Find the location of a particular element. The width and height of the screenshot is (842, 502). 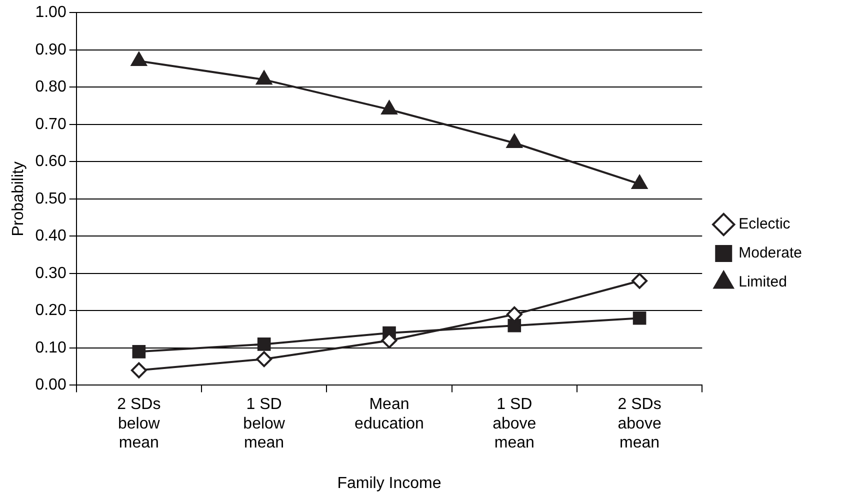

x-tick-label: 1 SD below mean is located at coordinates (264, 424).